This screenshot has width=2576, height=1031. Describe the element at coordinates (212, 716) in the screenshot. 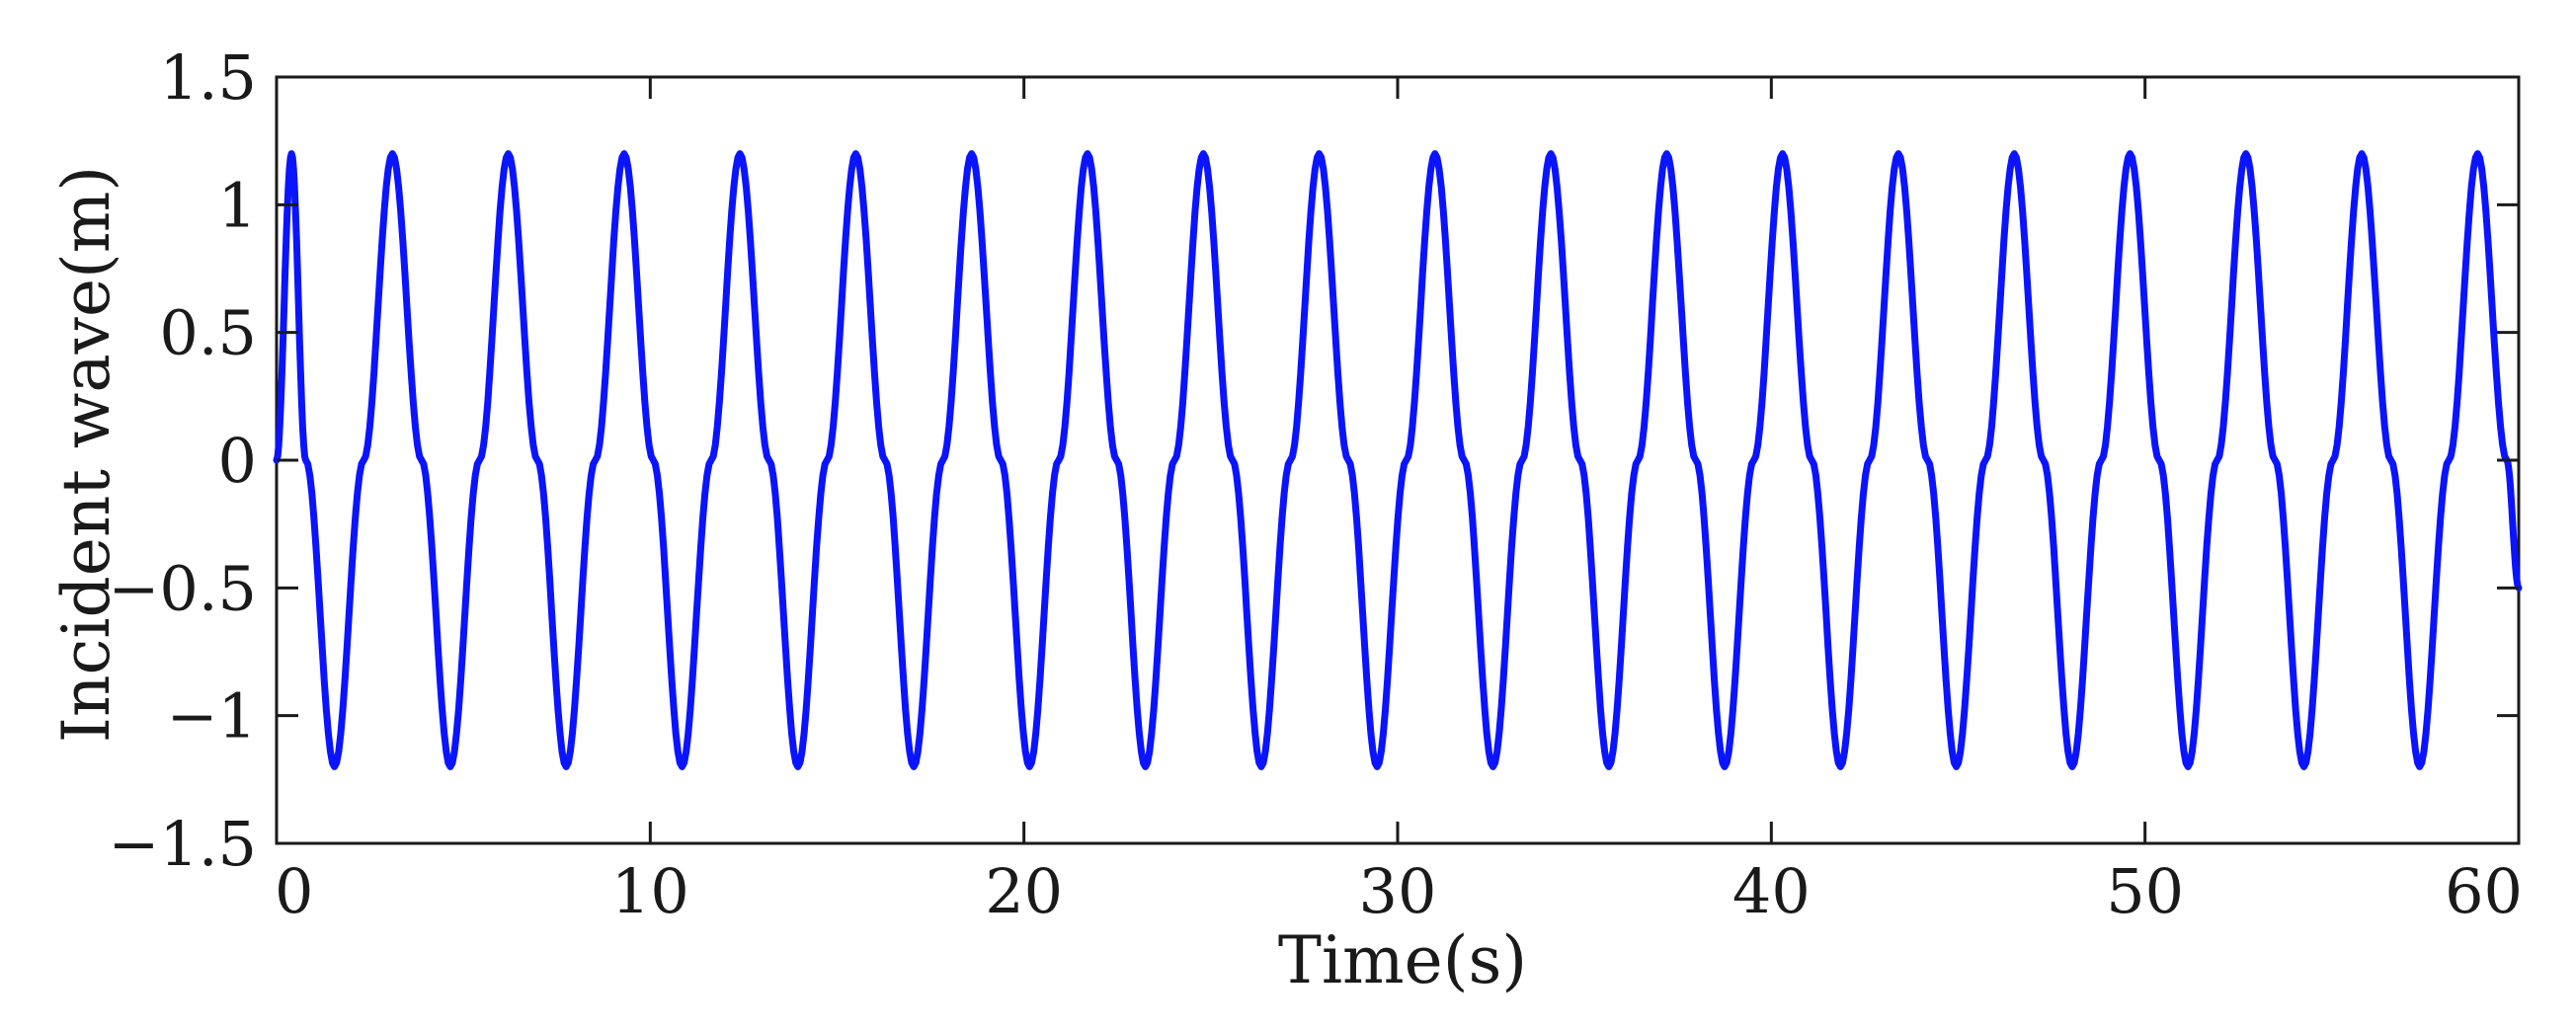

I see `y-tick-label: −1` at that location.